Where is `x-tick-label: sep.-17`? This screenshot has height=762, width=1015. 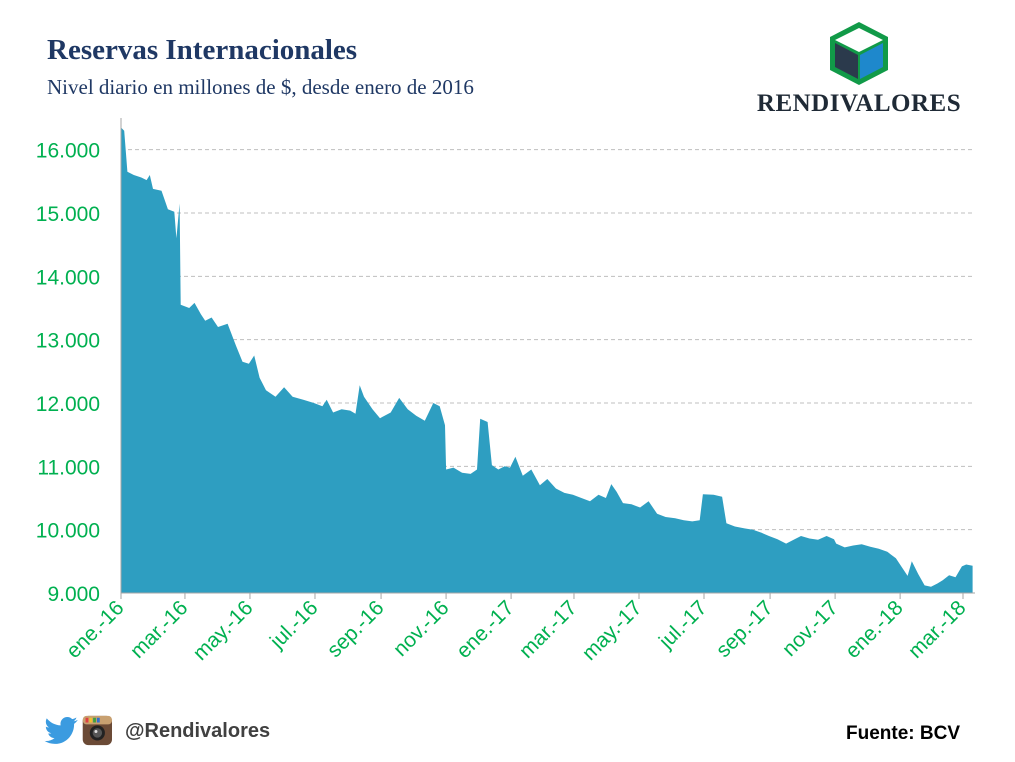
x-tick-label: sep.-17 is located at coordinates (745, 629).